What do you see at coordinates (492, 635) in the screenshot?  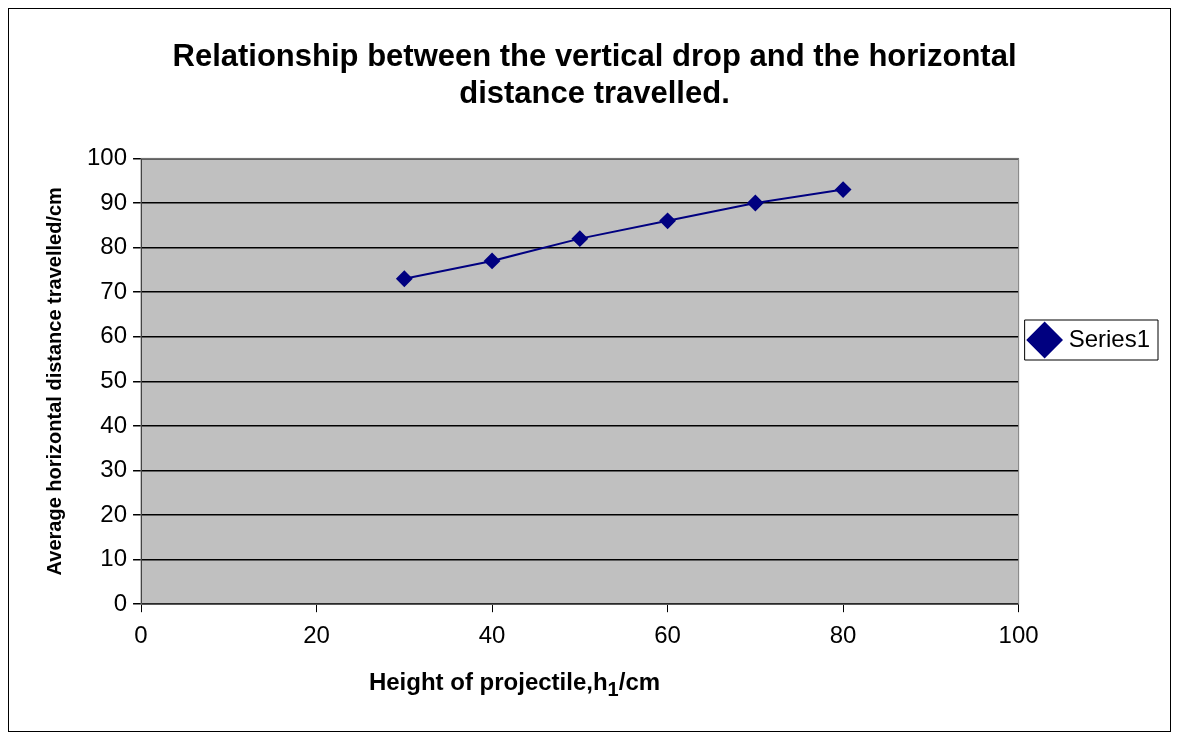 I see `x-tick-label: 40` at bounding box center [492, 635].